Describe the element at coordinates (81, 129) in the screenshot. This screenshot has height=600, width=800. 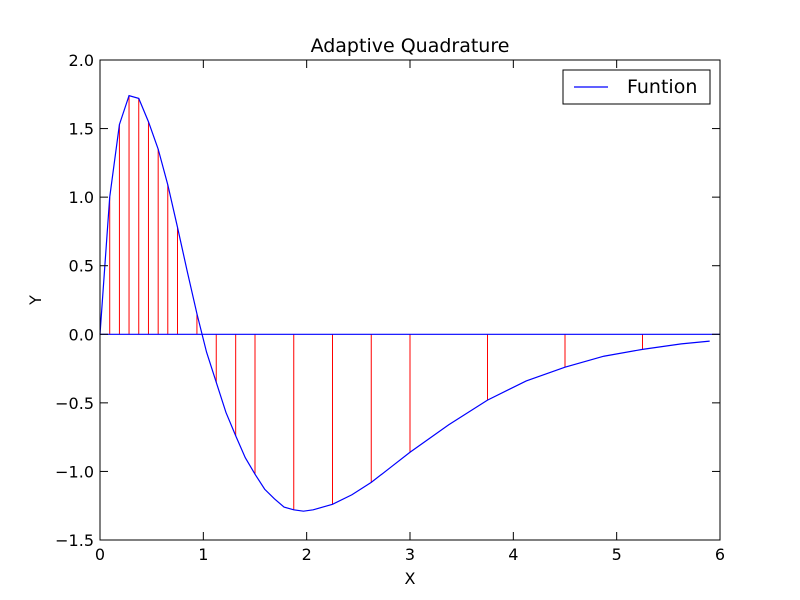
I see `y-tick-label: 1.5` at that location.